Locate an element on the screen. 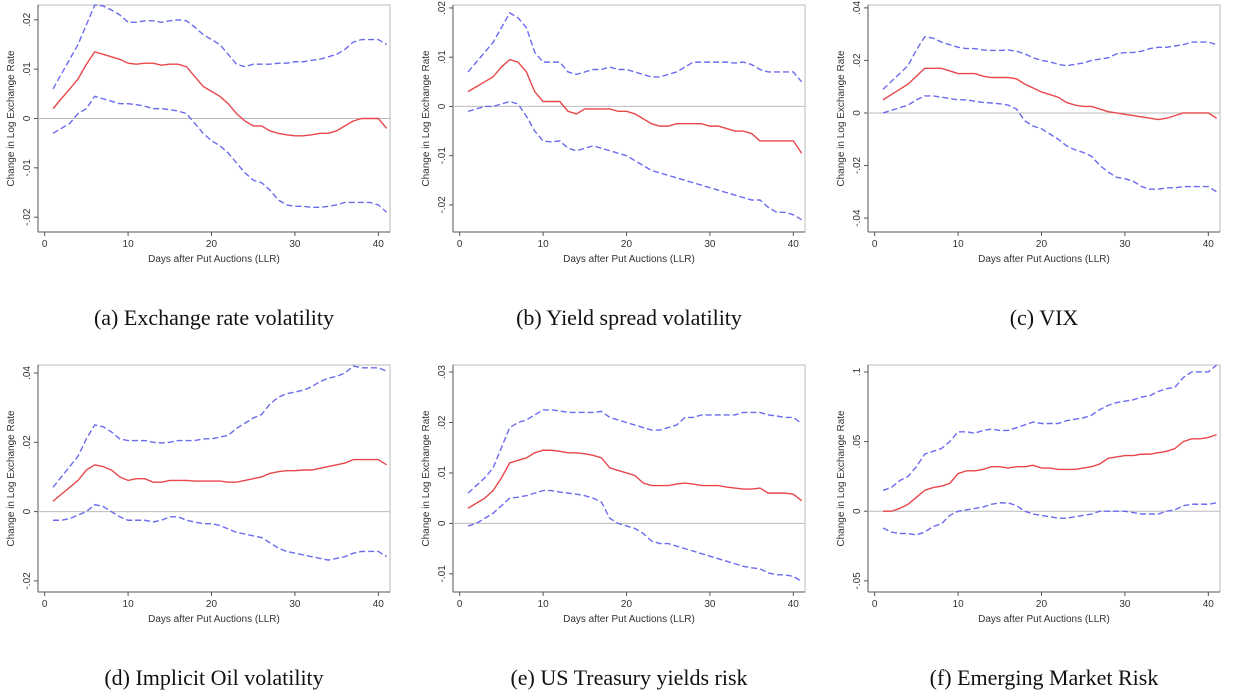 The height and width of the screenshot is (698, 1235). y-tick-label: -.05 is located at coordinates (857, 581).